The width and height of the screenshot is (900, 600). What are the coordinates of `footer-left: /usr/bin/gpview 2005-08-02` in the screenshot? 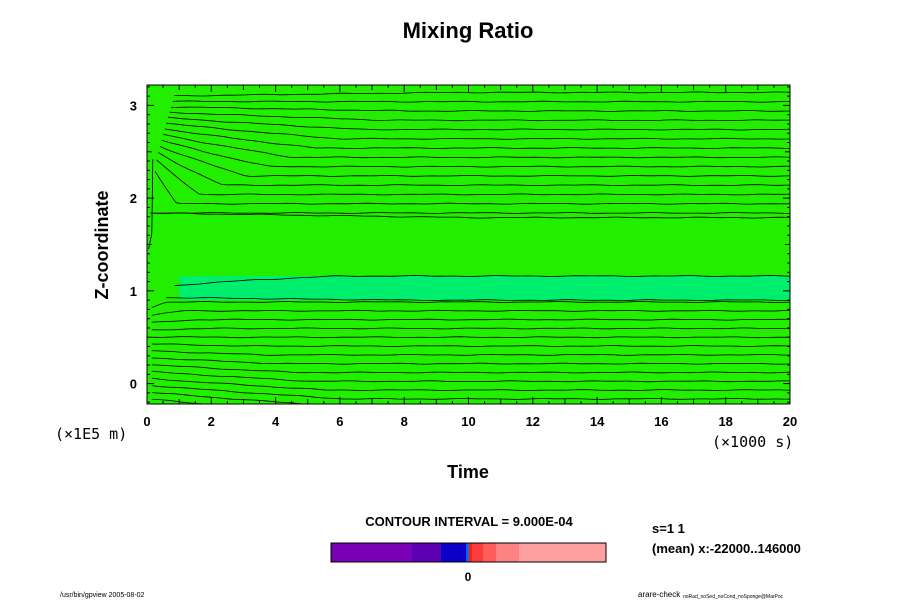 It's located at (102, 595).